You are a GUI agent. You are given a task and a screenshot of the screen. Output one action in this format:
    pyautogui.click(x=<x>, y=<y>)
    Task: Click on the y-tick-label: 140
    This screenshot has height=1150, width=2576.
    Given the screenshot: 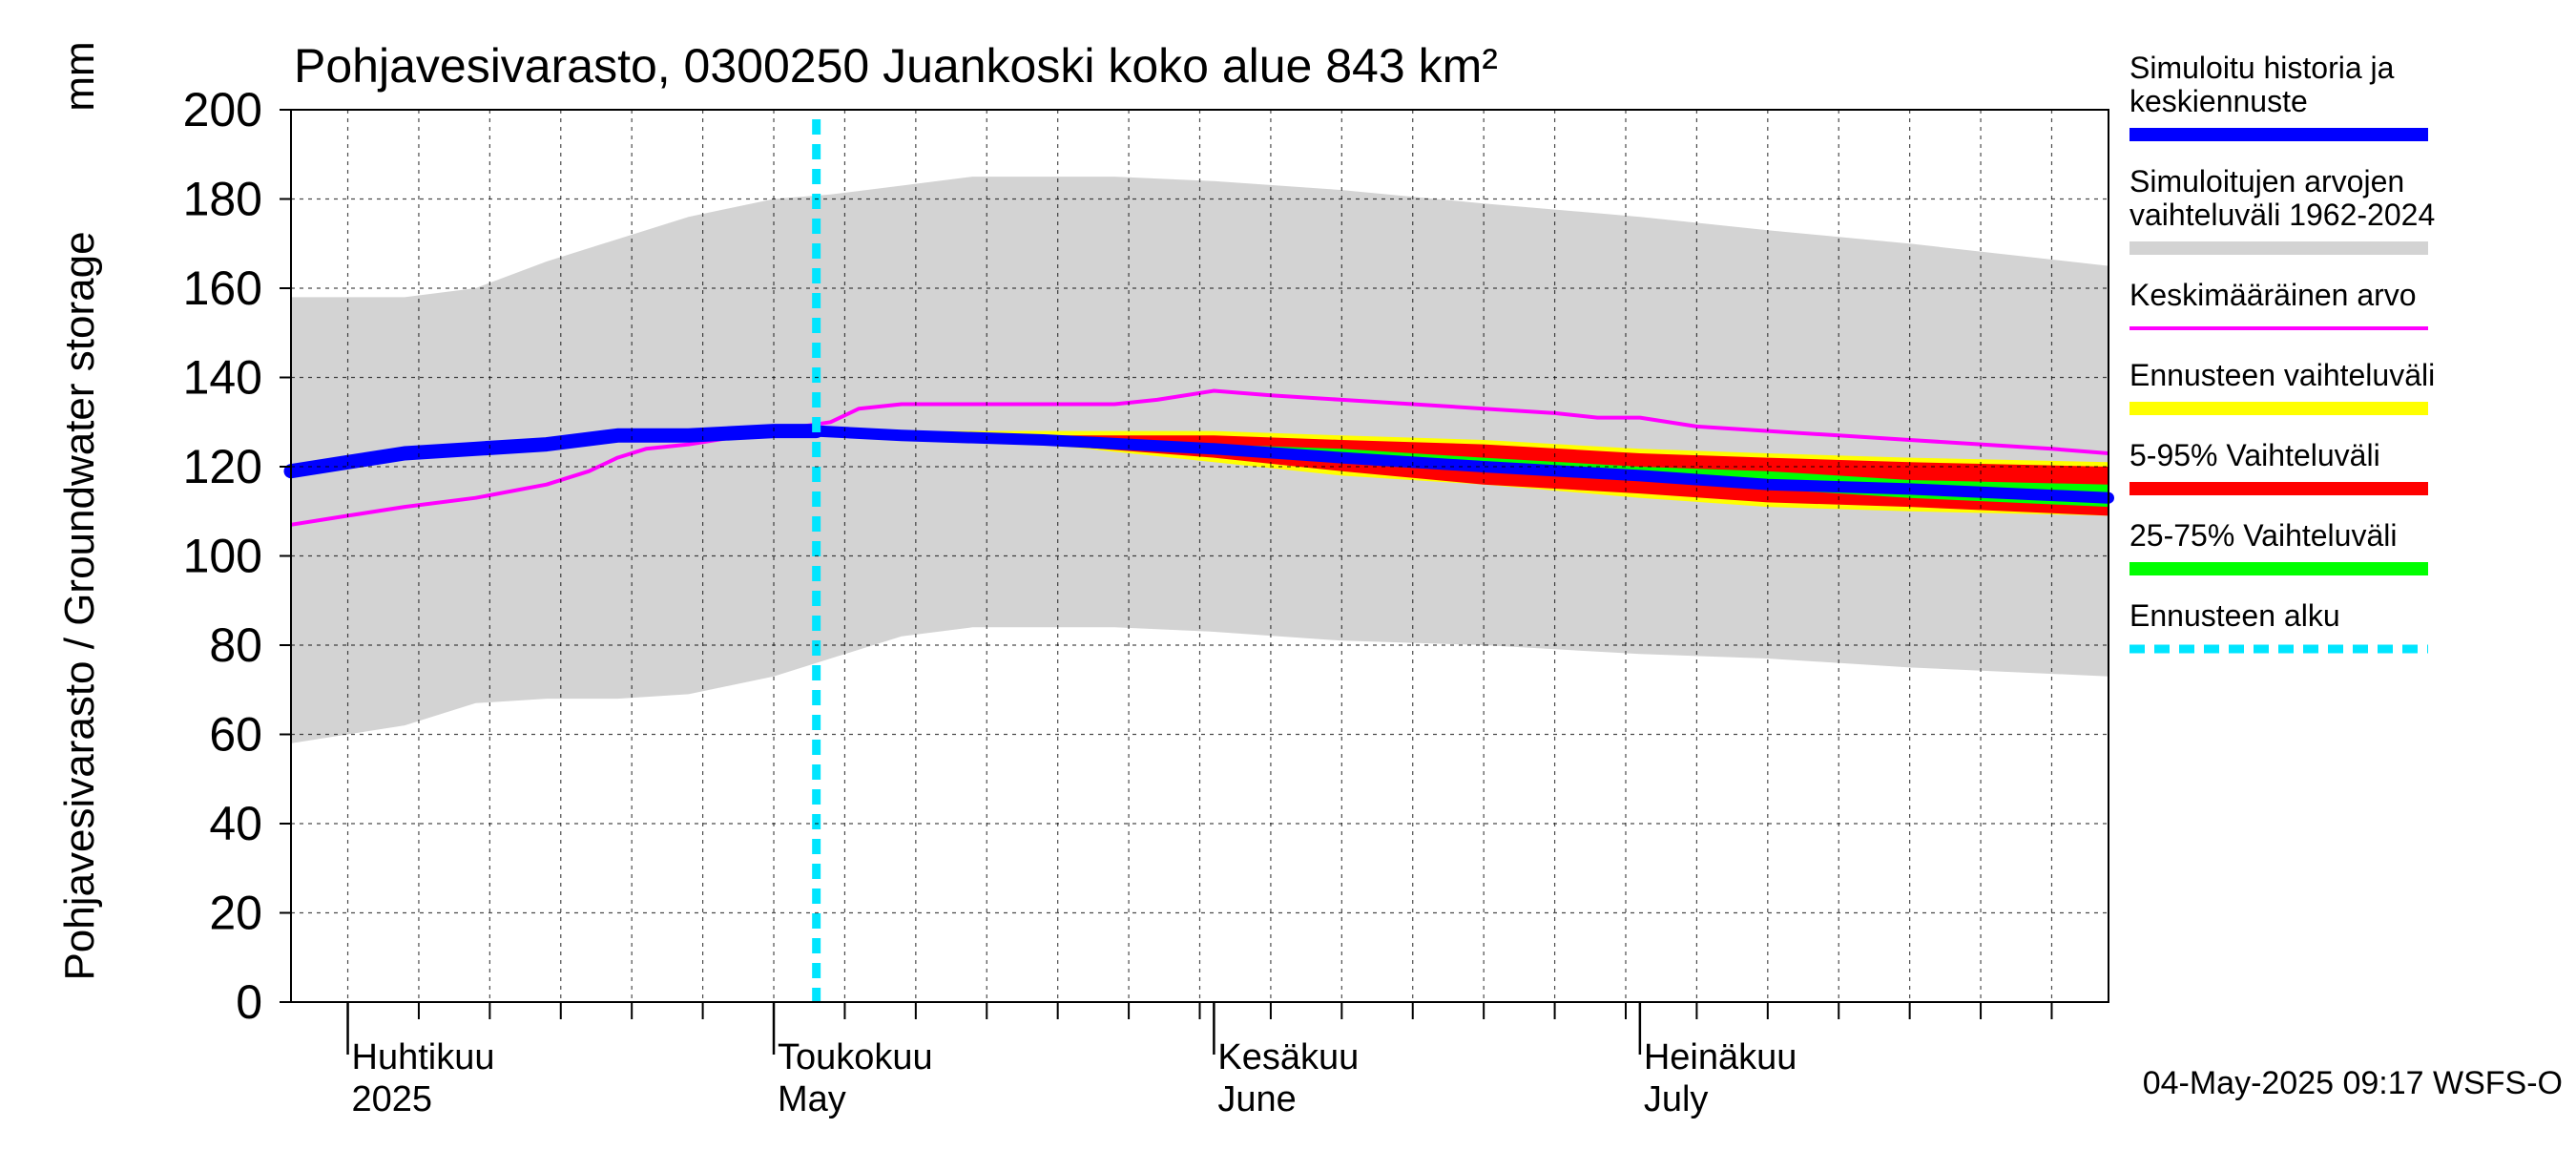 What is the action you would take?
    pyautogui.click(x=222, y=378)
    